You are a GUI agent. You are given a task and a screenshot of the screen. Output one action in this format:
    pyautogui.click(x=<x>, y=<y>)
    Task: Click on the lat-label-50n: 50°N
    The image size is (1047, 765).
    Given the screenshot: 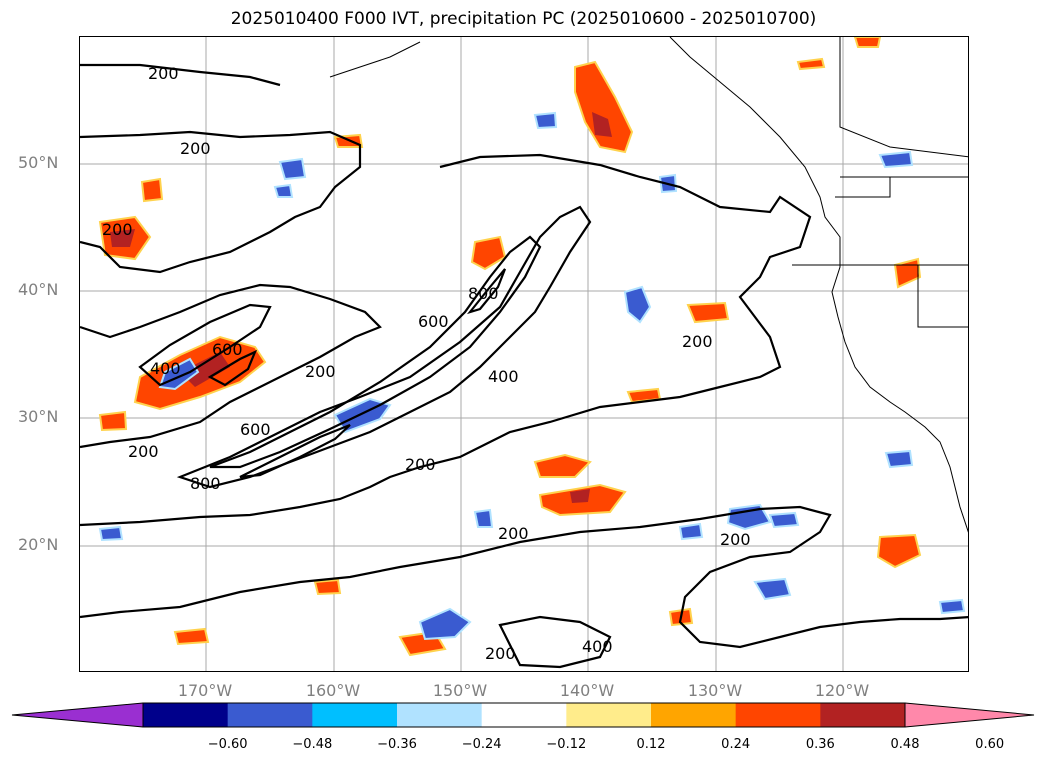 What is the action you would take?
    pyautogui.click(x=38, y=162)
    